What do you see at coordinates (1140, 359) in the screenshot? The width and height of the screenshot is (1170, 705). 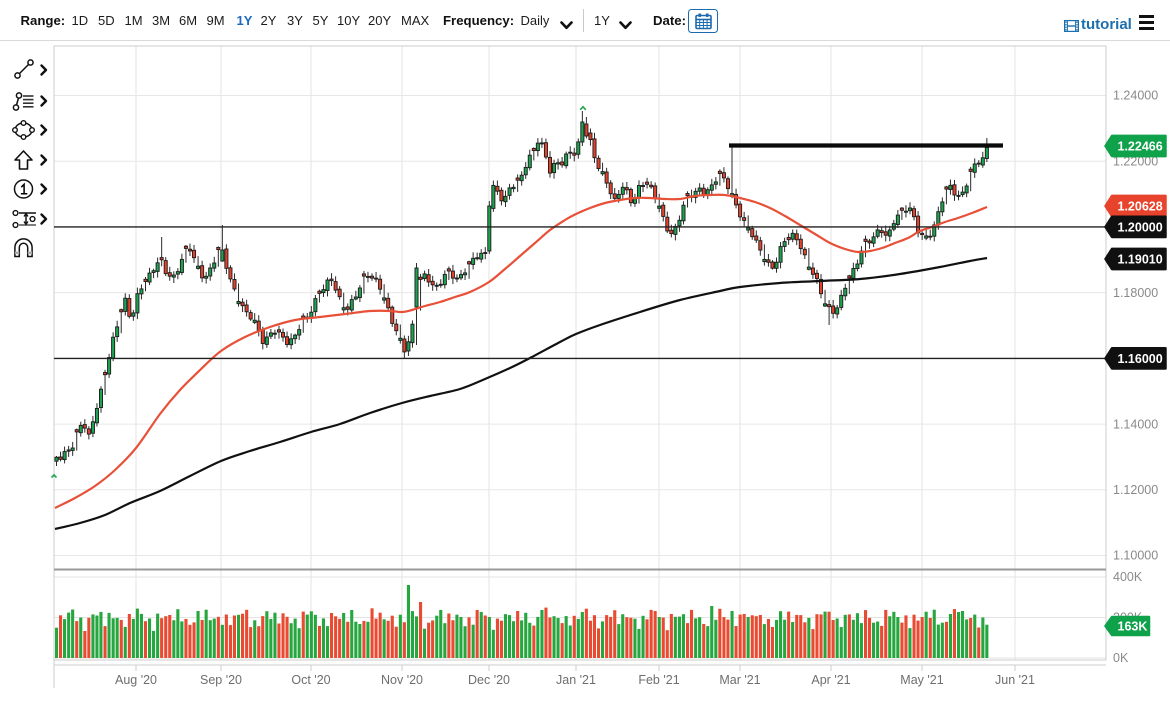 I see `svg-text: 1.16000` at bounding box center [1140, 359].